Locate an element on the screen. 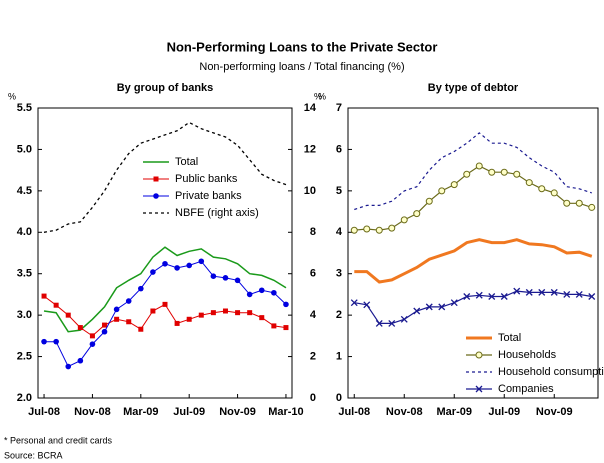 The height and width of the screenshot is (463, 604). y2-axis-label: % is located at coordinates (318, 96).